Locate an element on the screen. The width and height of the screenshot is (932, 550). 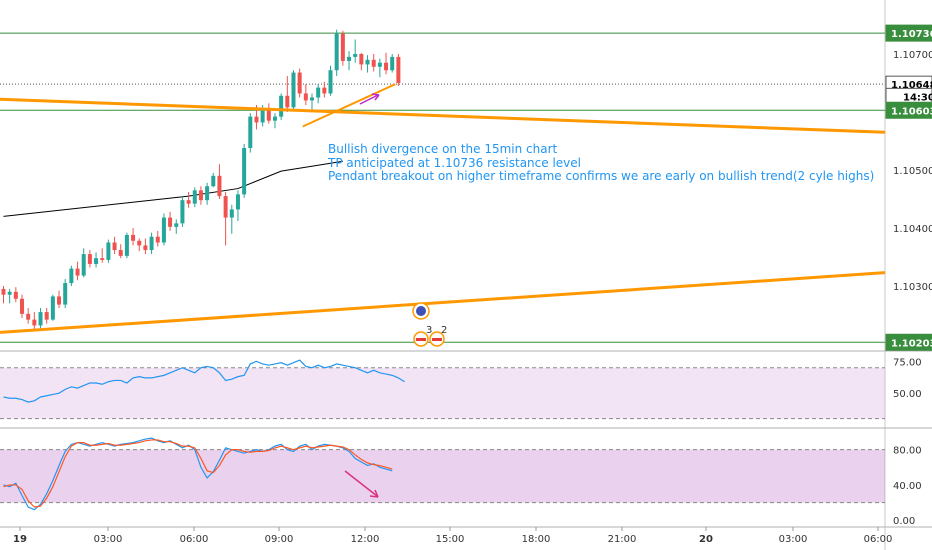
red-arrow is located at coordinates (361, 483).